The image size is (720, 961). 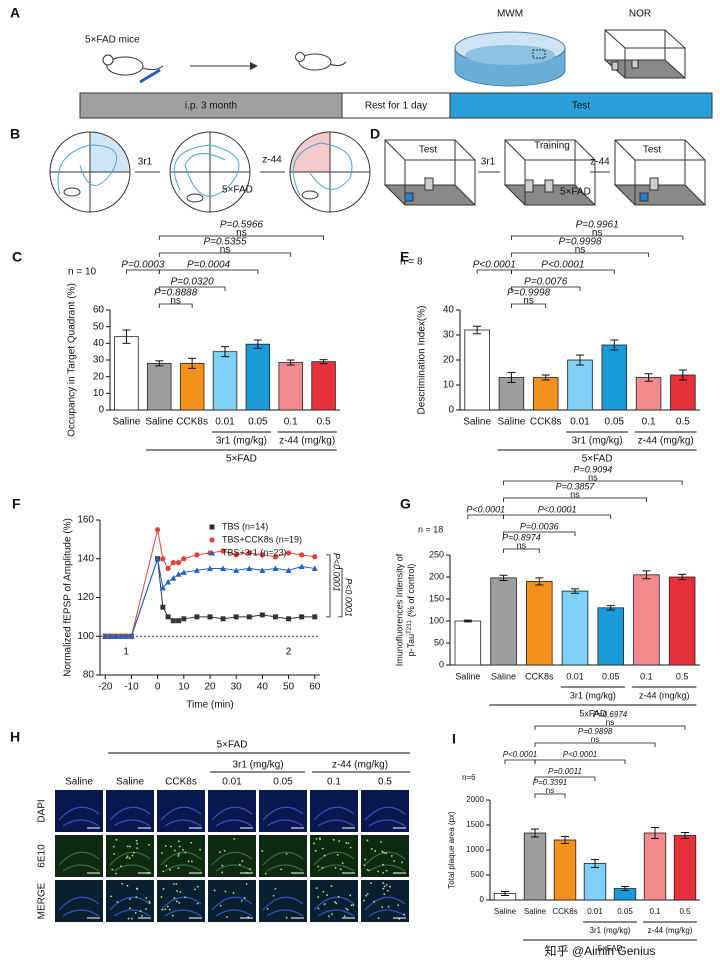 What do you see at coordinates (289, 687) in the screenshot?
I see `x-tick-label: 50` at bounding box center [289, 687].